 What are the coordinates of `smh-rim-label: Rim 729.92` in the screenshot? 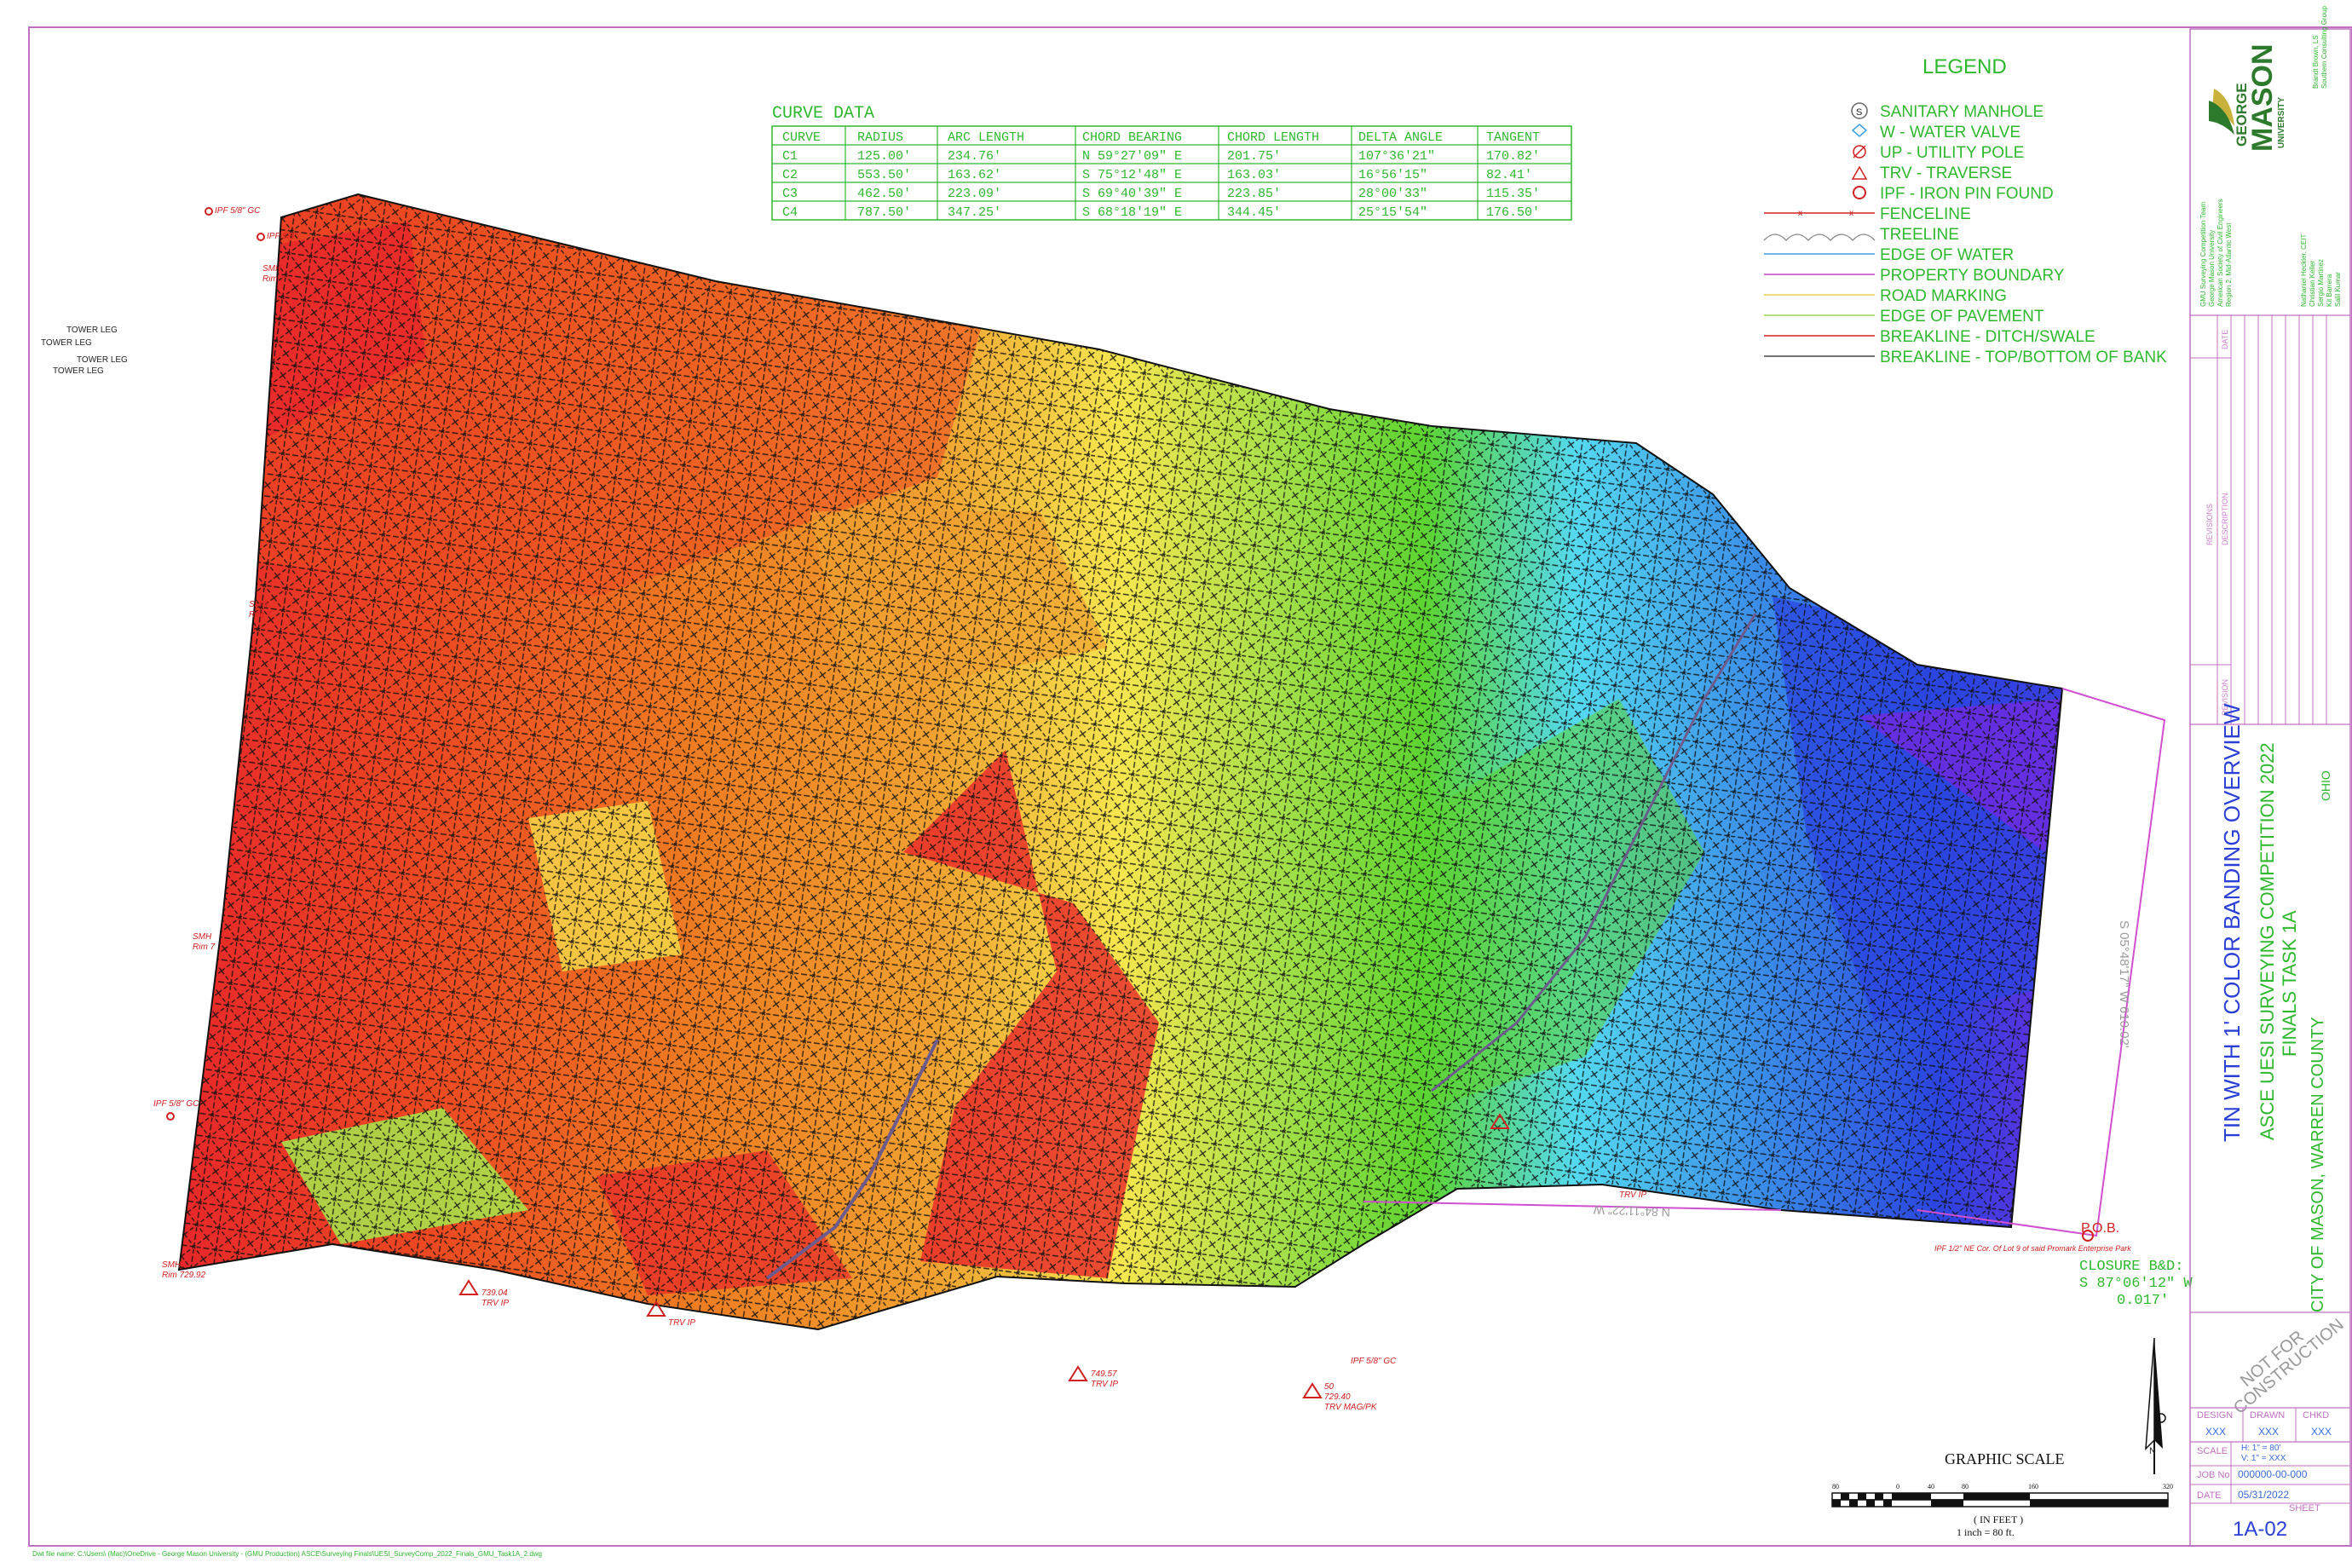 It's located at (184, 1275).